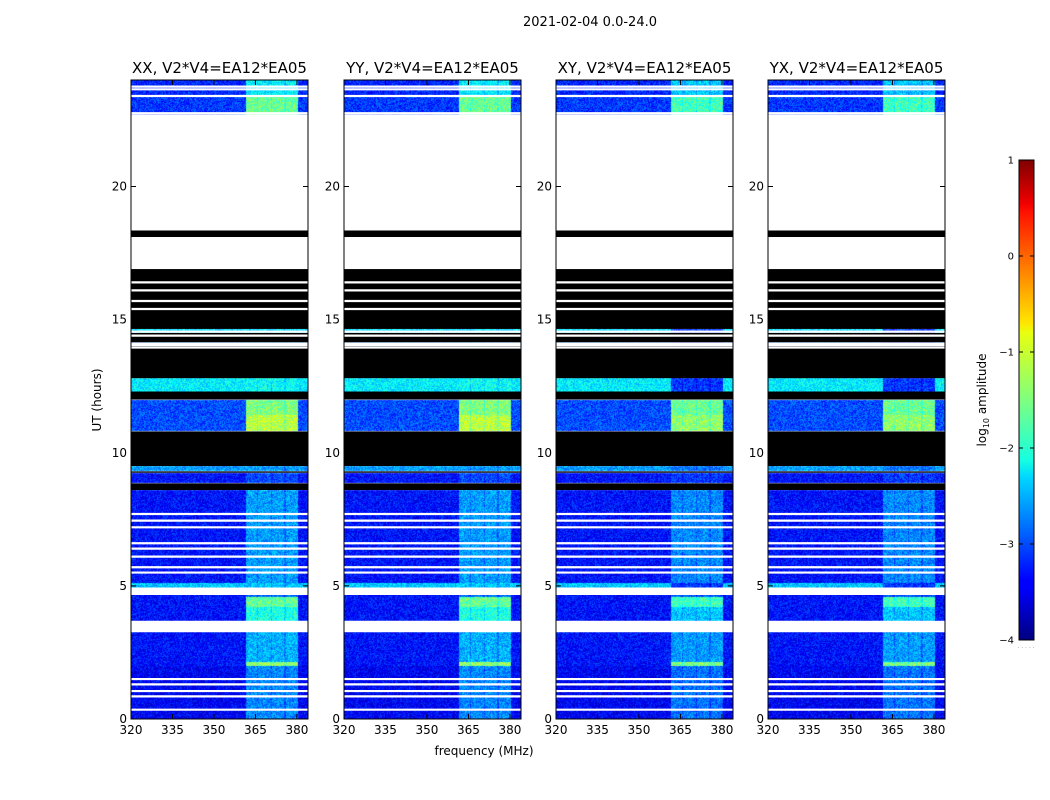  I want to click on colorbar-tick-label: −4, so click(1006, 641).